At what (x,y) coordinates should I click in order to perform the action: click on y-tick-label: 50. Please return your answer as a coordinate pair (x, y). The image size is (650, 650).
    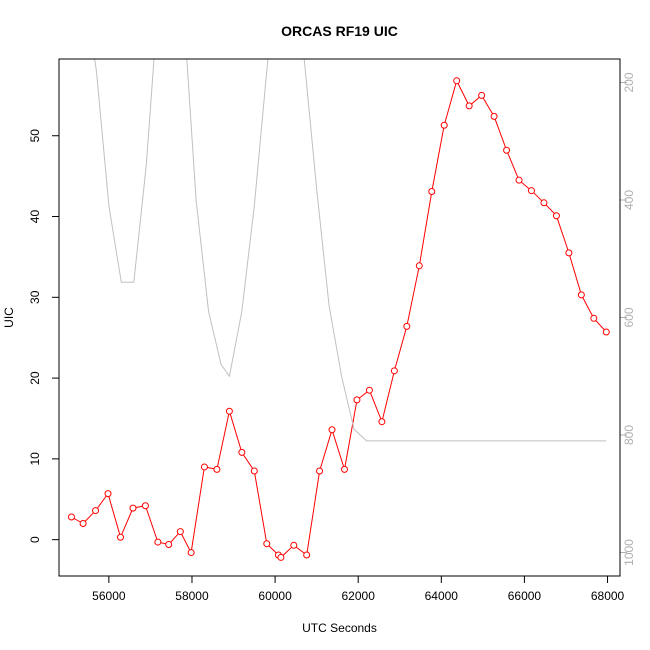
    Looking at the image, I should click on (35, 136).